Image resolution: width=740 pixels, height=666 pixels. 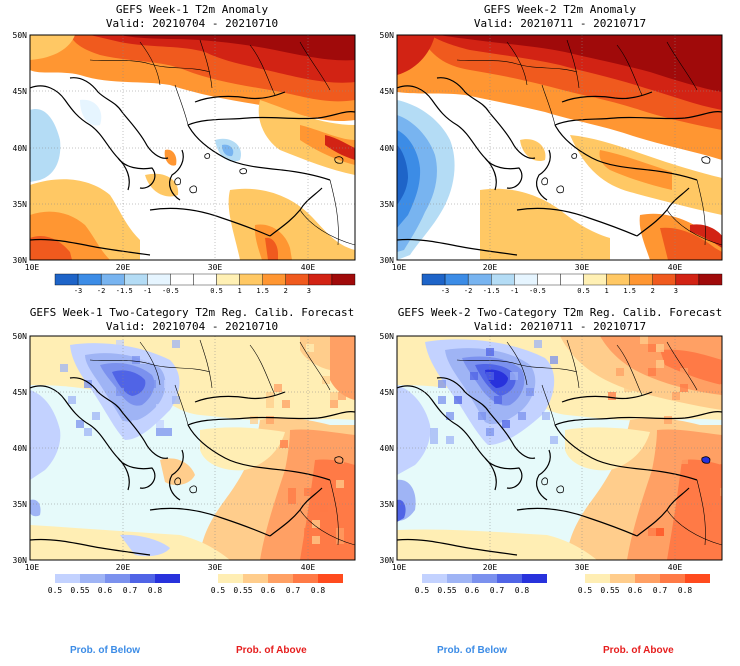 I want to click on lat-label: 35N, so click(x=387, y=204).